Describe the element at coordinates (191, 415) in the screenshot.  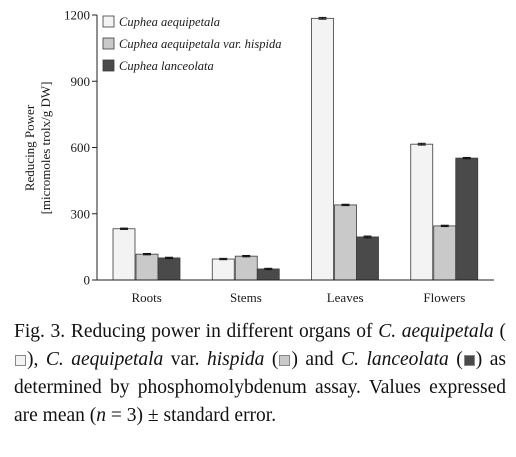
I see `caption-text: = 3) ± standard error.` at that location.